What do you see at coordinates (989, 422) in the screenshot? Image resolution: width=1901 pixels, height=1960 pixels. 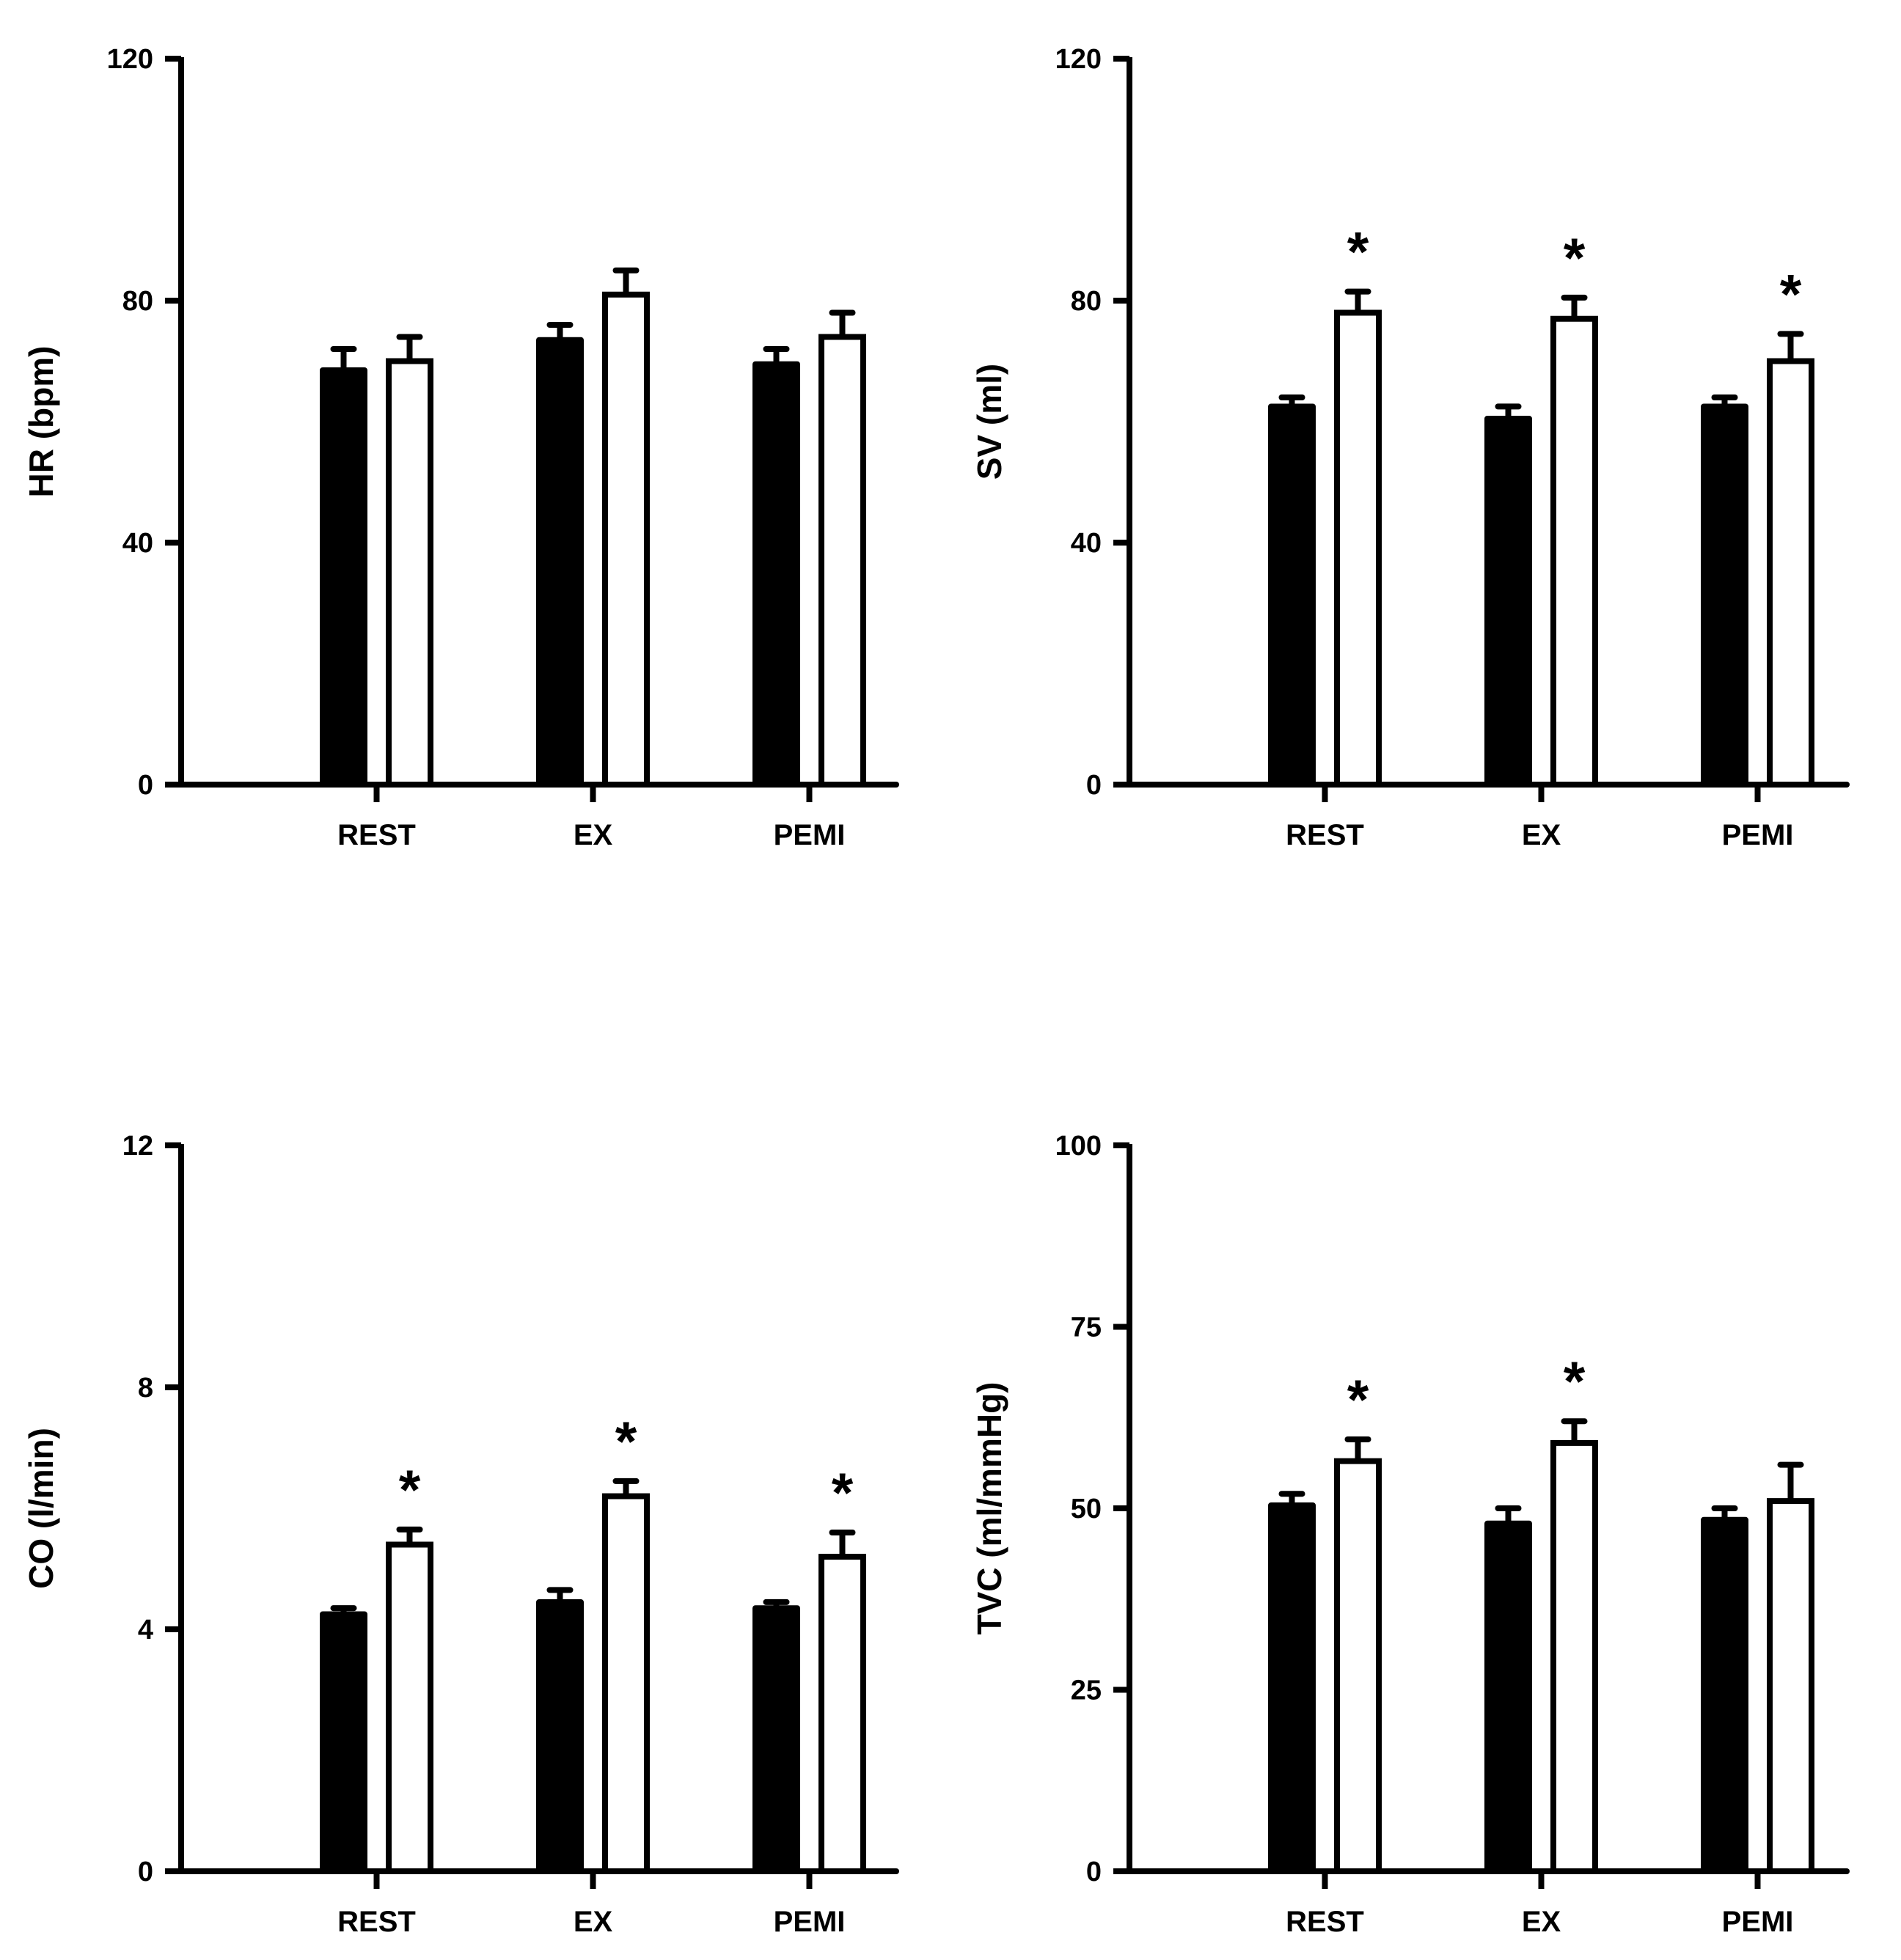 I see `y-axis-title: SV (ml)` at bounding box center [989, 422].